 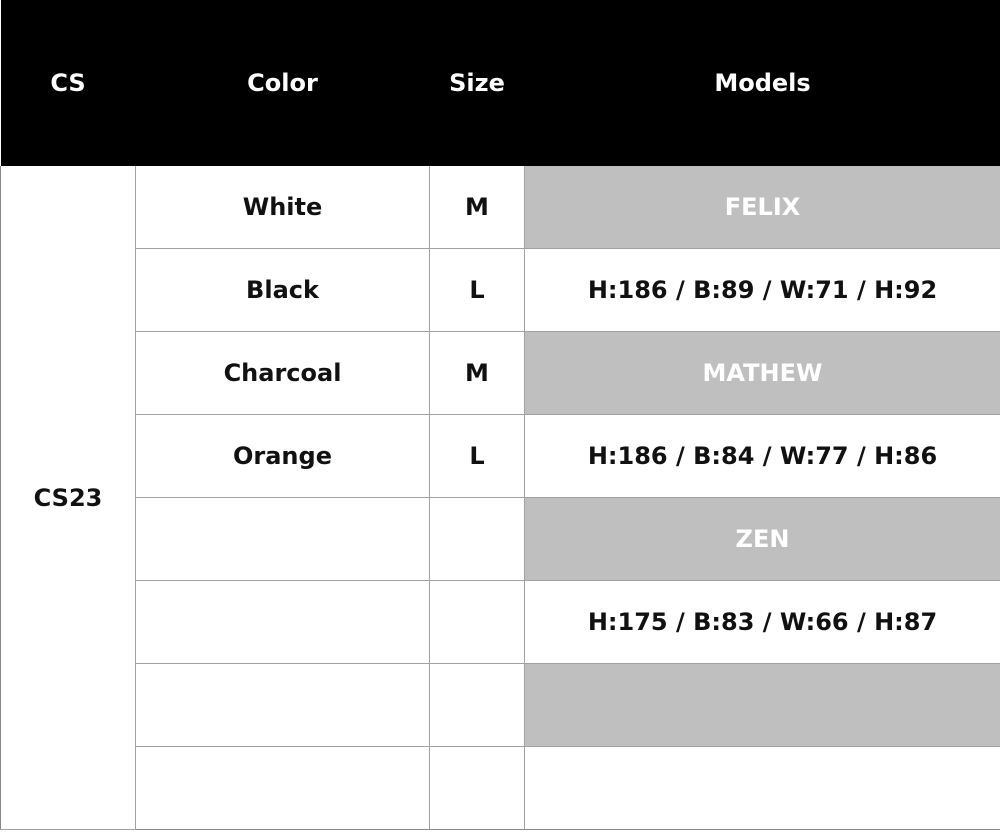 I want to click on models-cell: ZEN, so click(x=762, y=539).